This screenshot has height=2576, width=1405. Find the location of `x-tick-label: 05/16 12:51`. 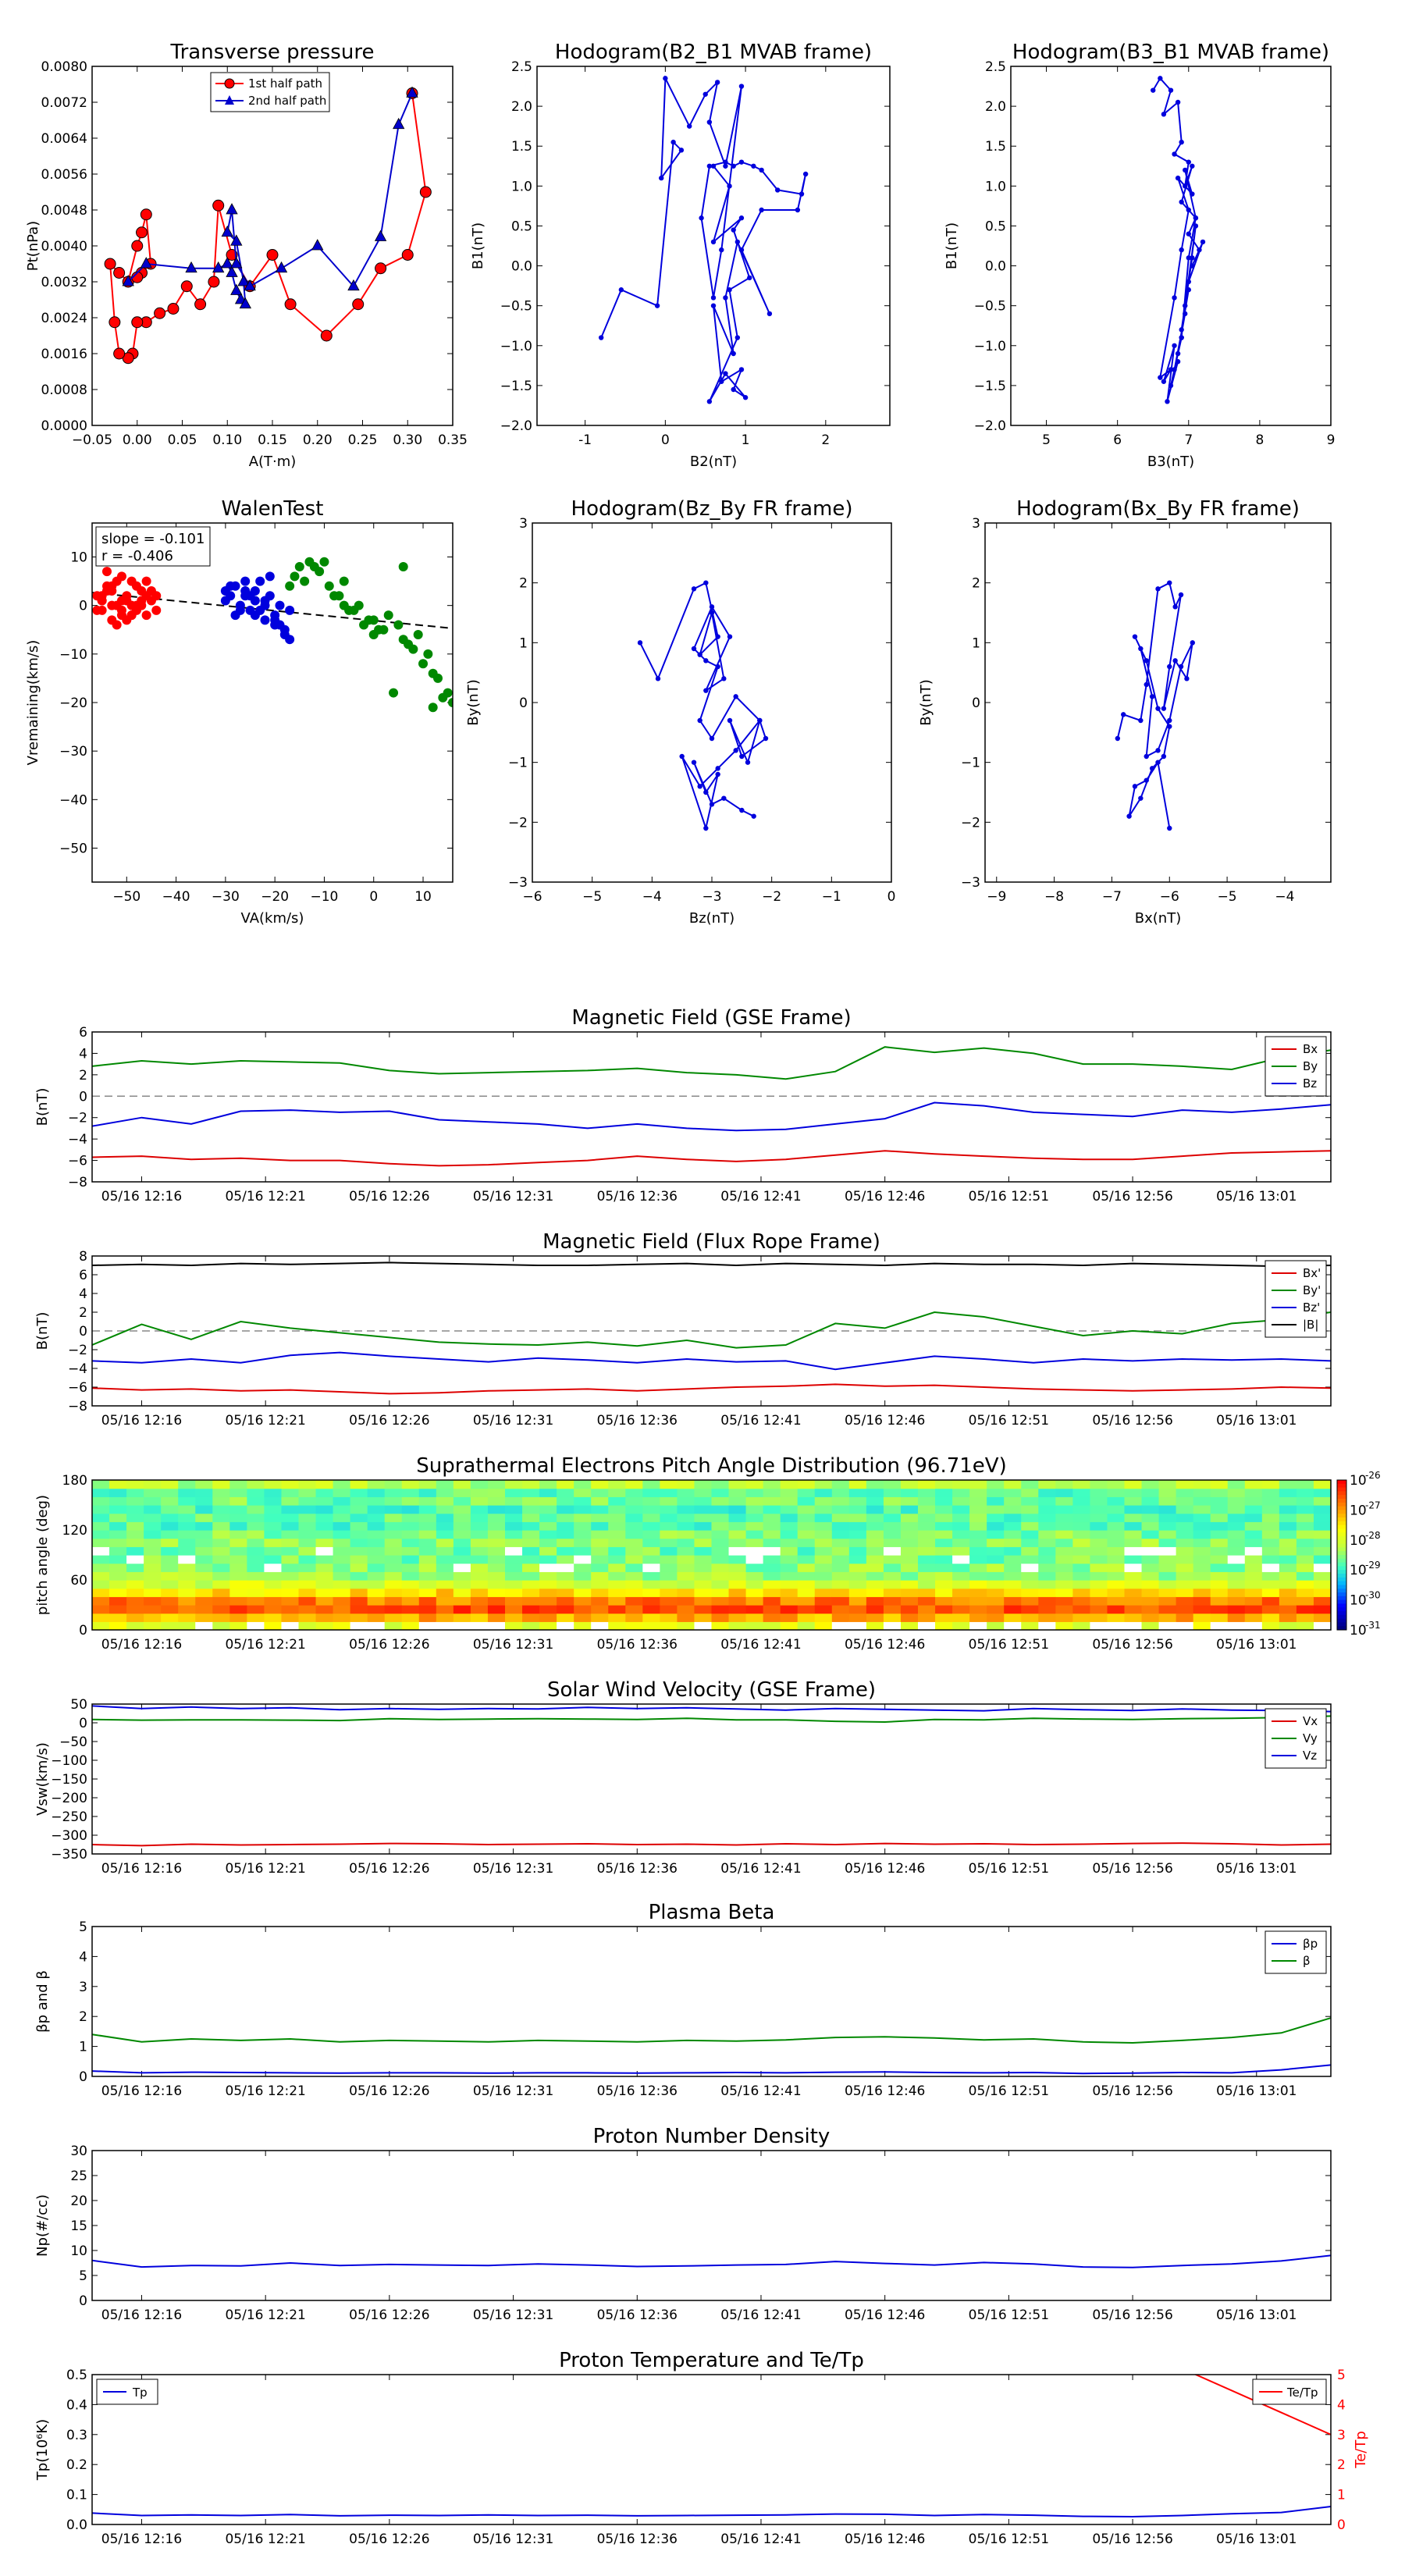

x-tick-label: 05/16 12:51 is located at coordinates (1009, 1869).